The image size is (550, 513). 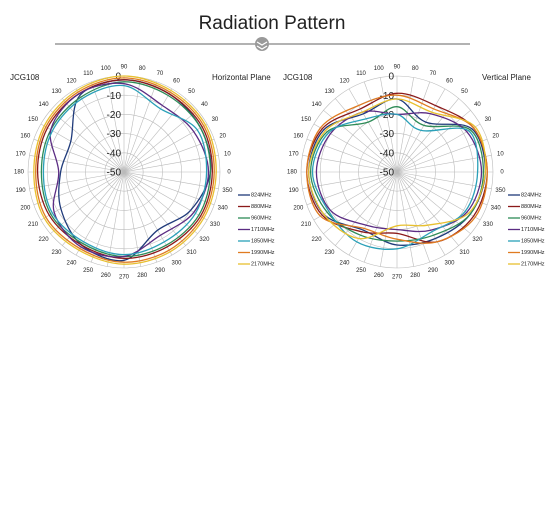 What do you see at coordinates (261, 207) in the screenshot?
I see `legend-label: 880MHz` at bounding box center [261, 207].